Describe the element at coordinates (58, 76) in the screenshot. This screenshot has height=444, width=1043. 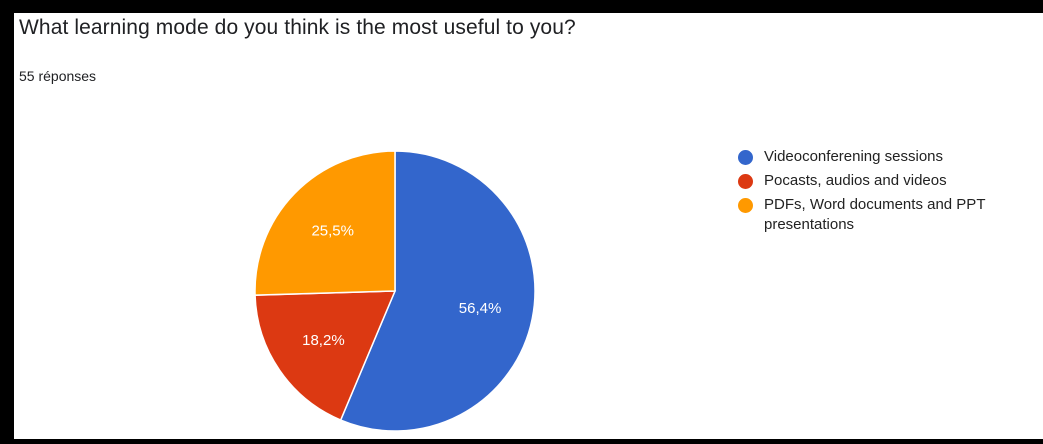
I see `response-count: 55 réponses` at that location.